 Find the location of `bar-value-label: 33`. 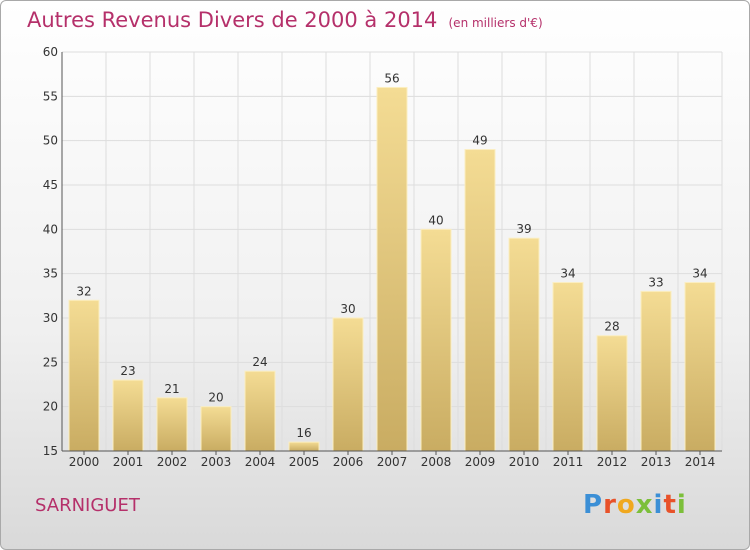

bar-value-label: 33 is located at coordinates (655, 282).